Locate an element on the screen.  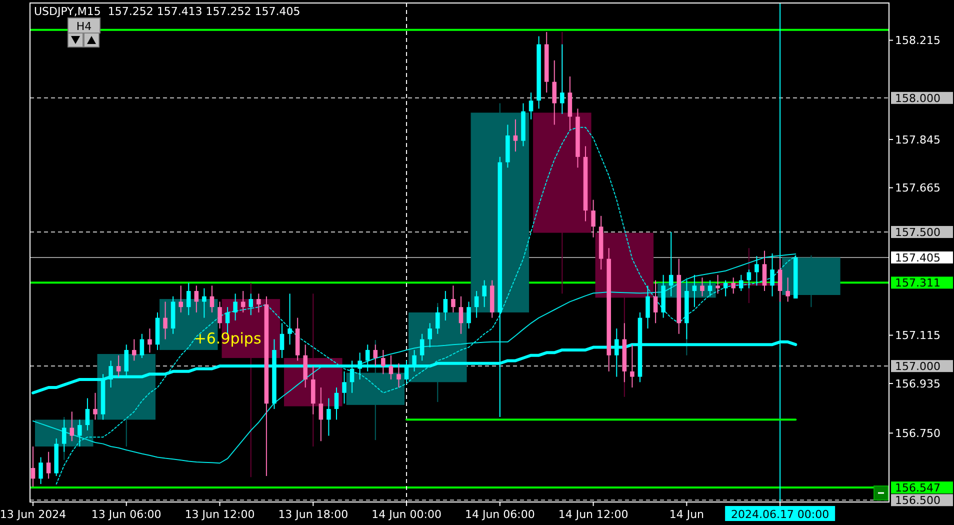
x-tick-label: 14 Jun 00:00 is located at coordinates (407, 514).